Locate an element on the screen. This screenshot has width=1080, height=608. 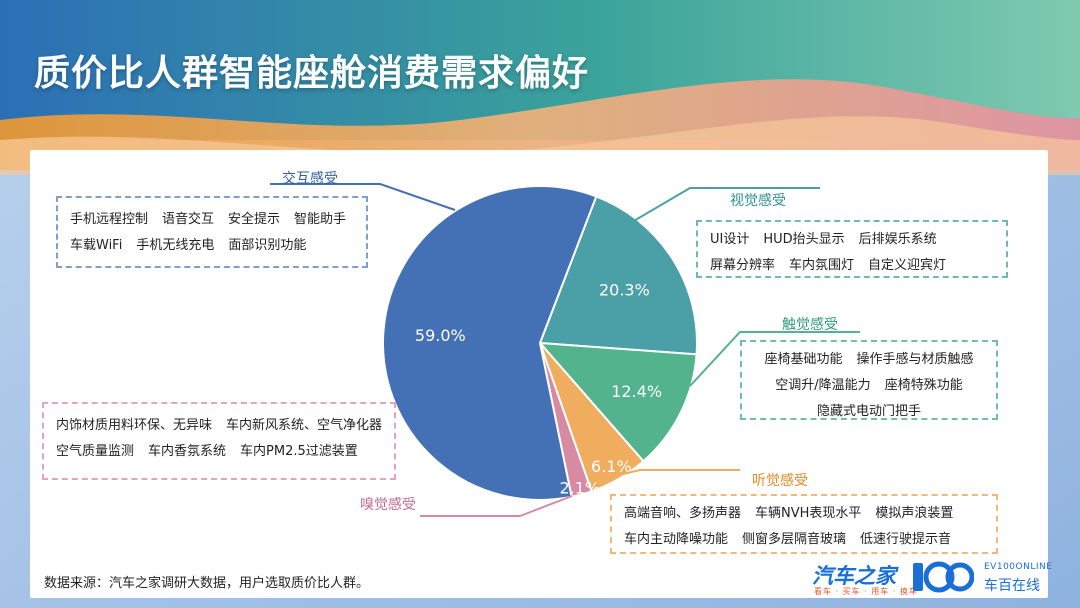
feature-item: 后排娱乐系统 is located at coordinates (897, 239).